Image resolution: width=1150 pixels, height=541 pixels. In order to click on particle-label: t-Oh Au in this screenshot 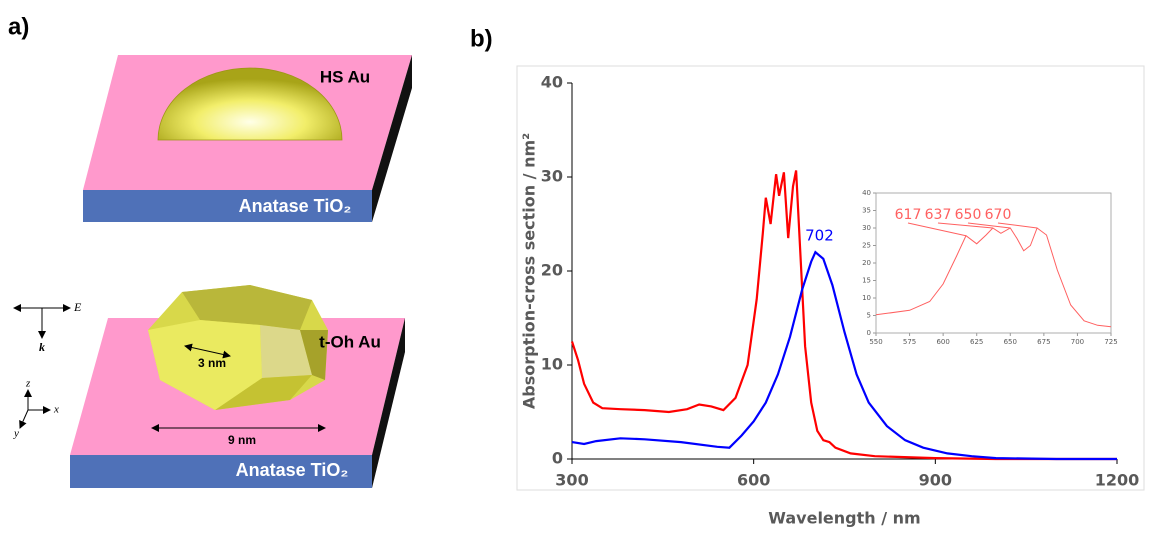, I will do `click(350, 341)`.